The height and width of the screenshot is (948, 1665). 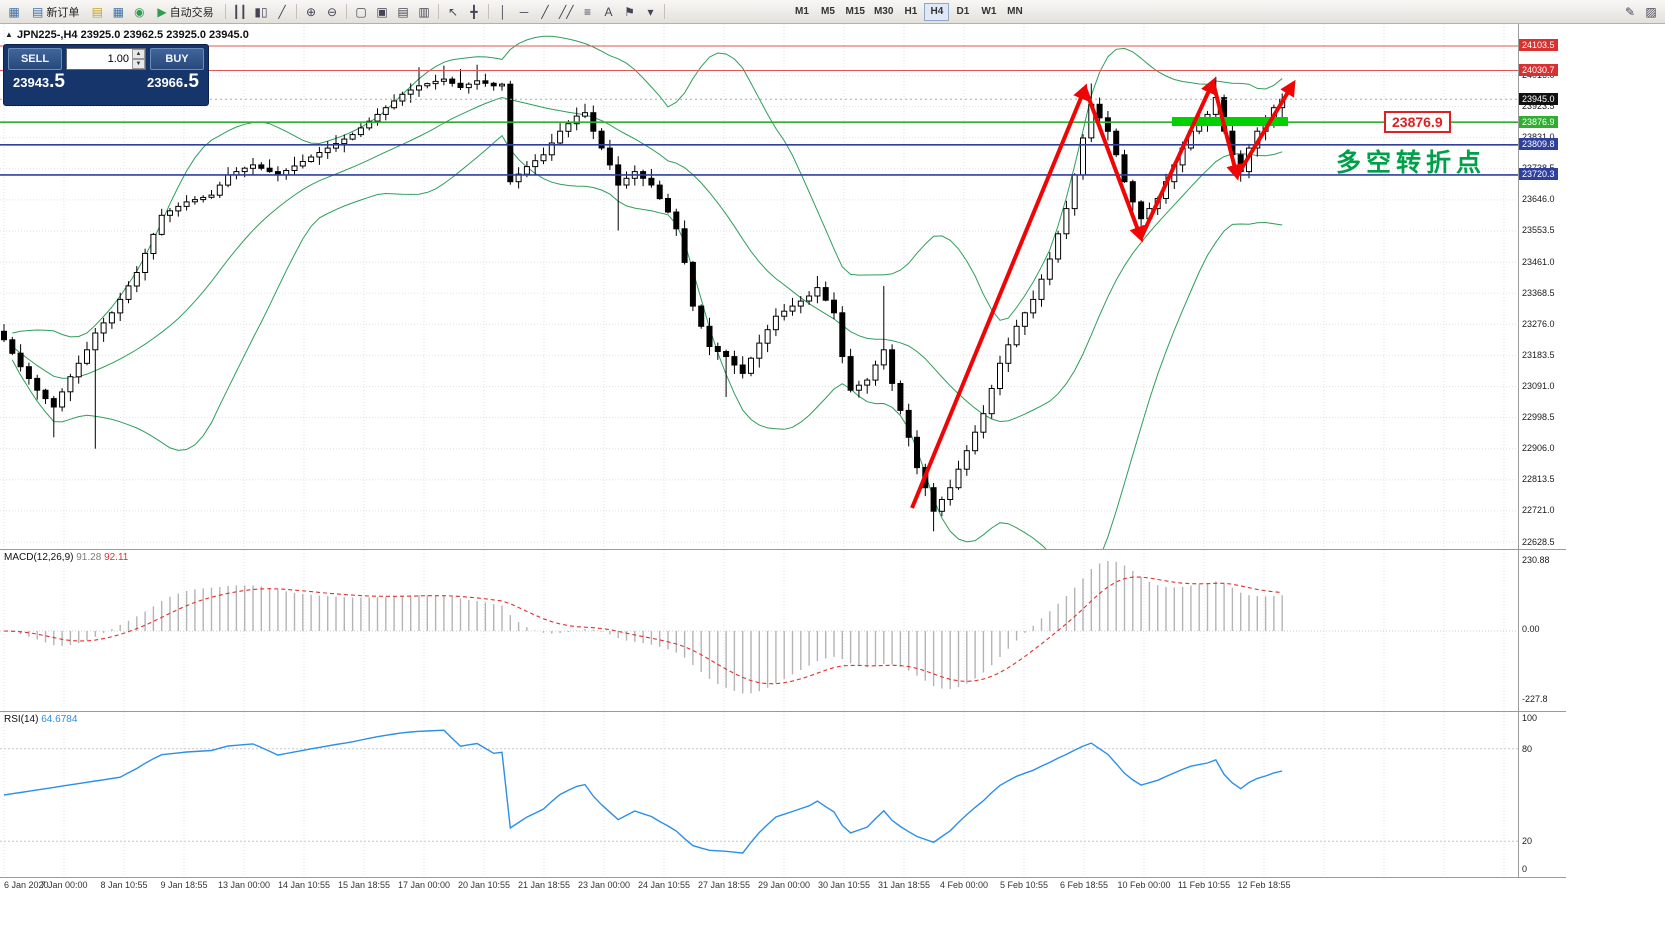 I want to click on edit-icon: ✎, so click(x=1630, y=11).